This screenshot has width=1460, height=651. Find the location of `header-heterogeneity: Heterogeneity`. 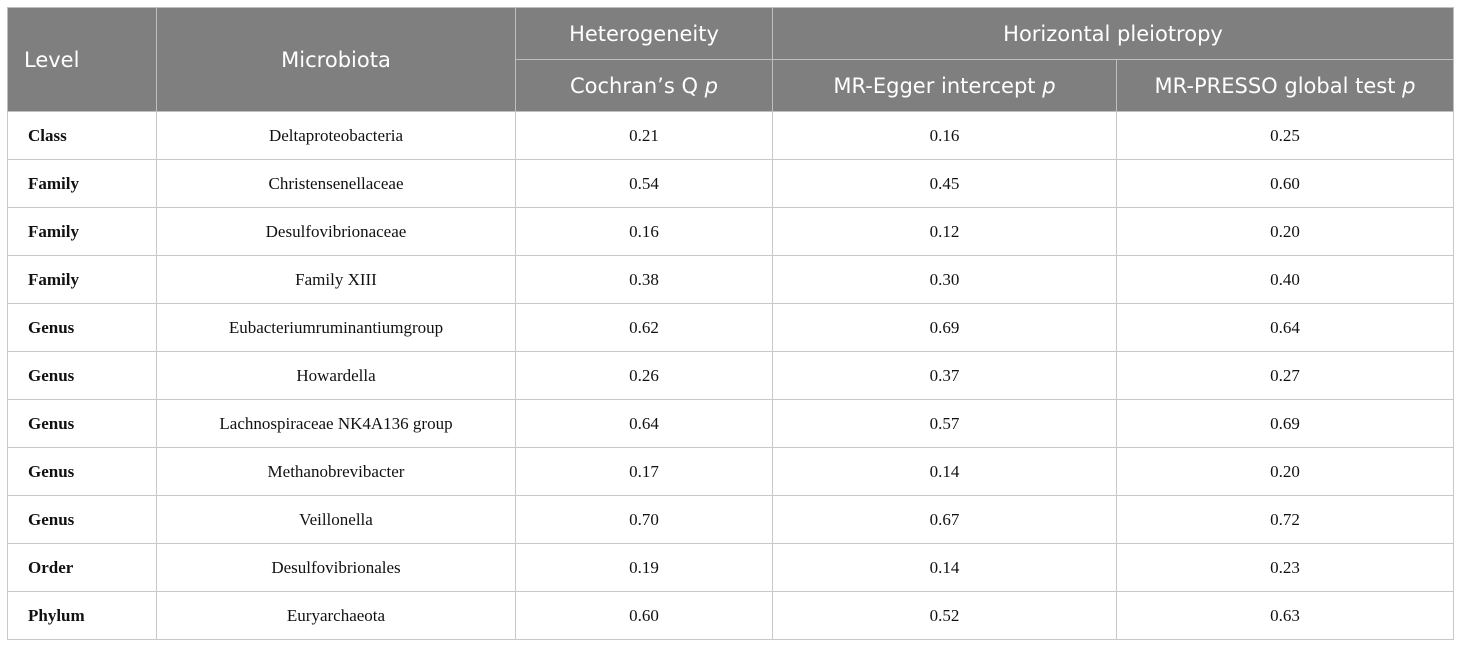

header-heterogeneity: Heterogeneity is located at coordinates (644, 33).